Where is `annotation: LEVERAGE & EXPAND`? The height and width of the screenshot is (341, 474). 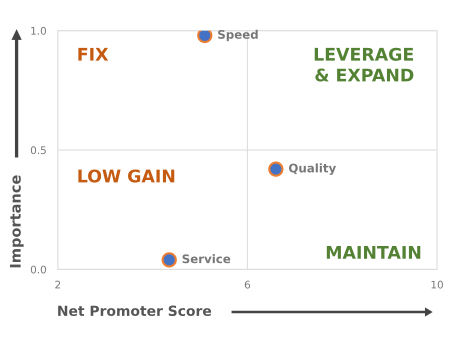
annotation: LEVERAGE & EXPAND is located at coordinates (364, 65).